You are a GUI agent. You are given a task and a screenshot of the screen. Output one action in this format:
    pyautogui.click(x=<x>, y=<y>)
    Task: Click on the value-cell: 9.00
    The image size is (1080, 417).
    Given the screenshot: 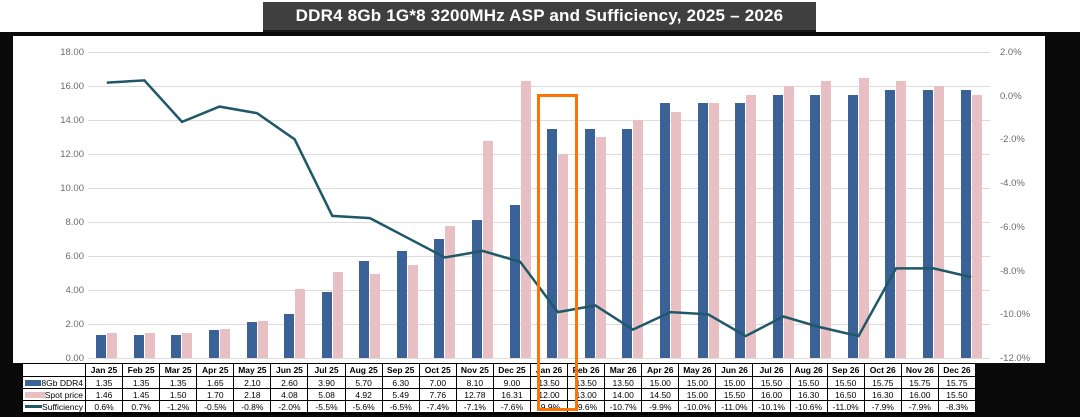 What is the action you would take?
    pyautogui.click(x=512, y=383)
    